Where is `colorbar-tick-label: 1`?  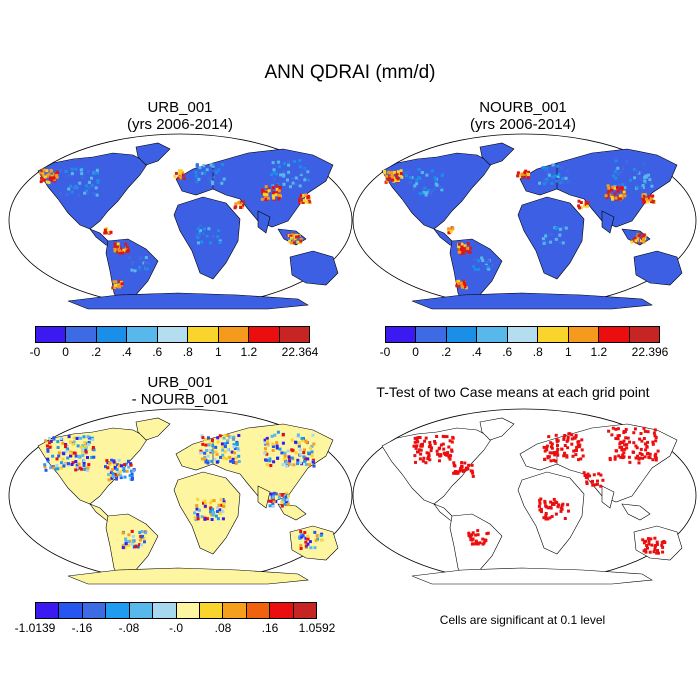 colorbar-tick-label: 1 is located at coordinates (568, 352).